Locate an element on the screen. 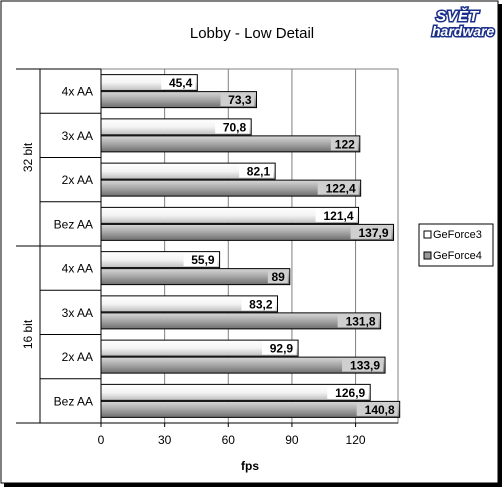 The height and width of the screenshot is (494, 504). x-tick-label: 120 is located at coordinates (356, 440).